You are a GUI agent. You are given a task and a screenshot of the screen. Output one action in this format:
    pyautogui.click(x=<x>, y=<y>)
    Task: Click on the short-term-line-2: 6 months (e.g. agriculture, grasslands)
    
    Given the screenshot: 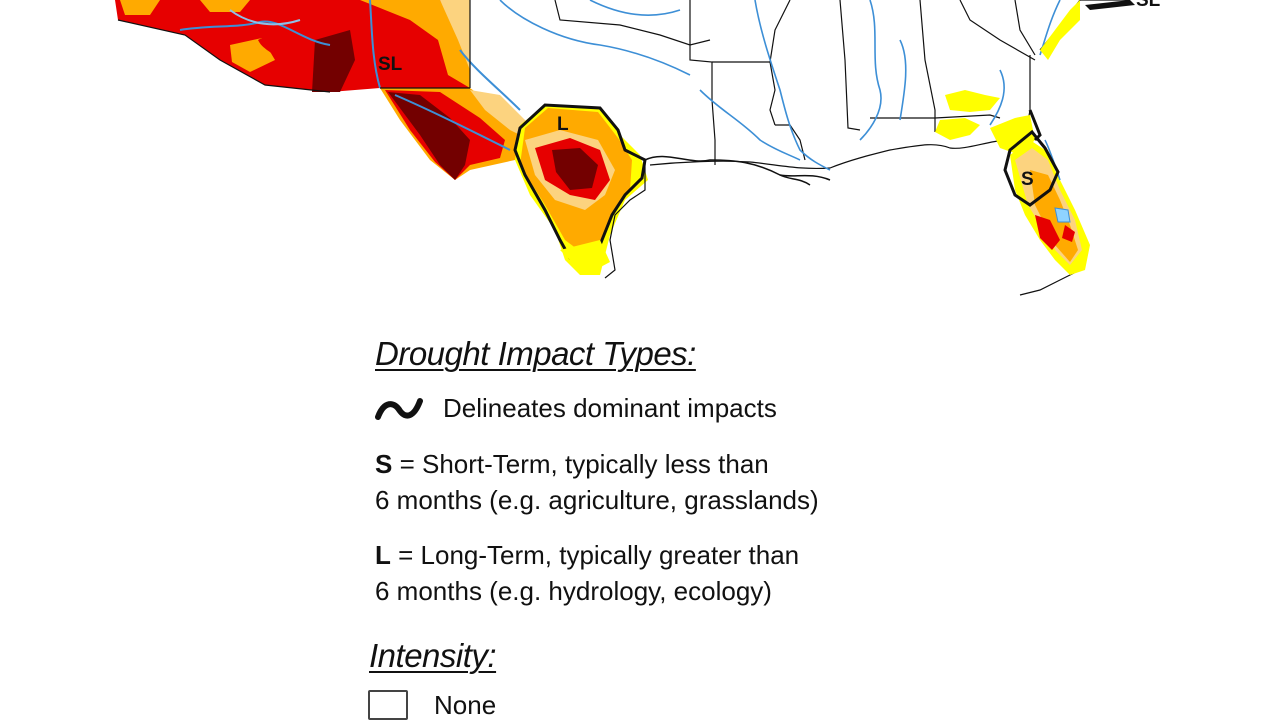 What is the action you would take?
    pyautogui.click(x=597, y=500)
    